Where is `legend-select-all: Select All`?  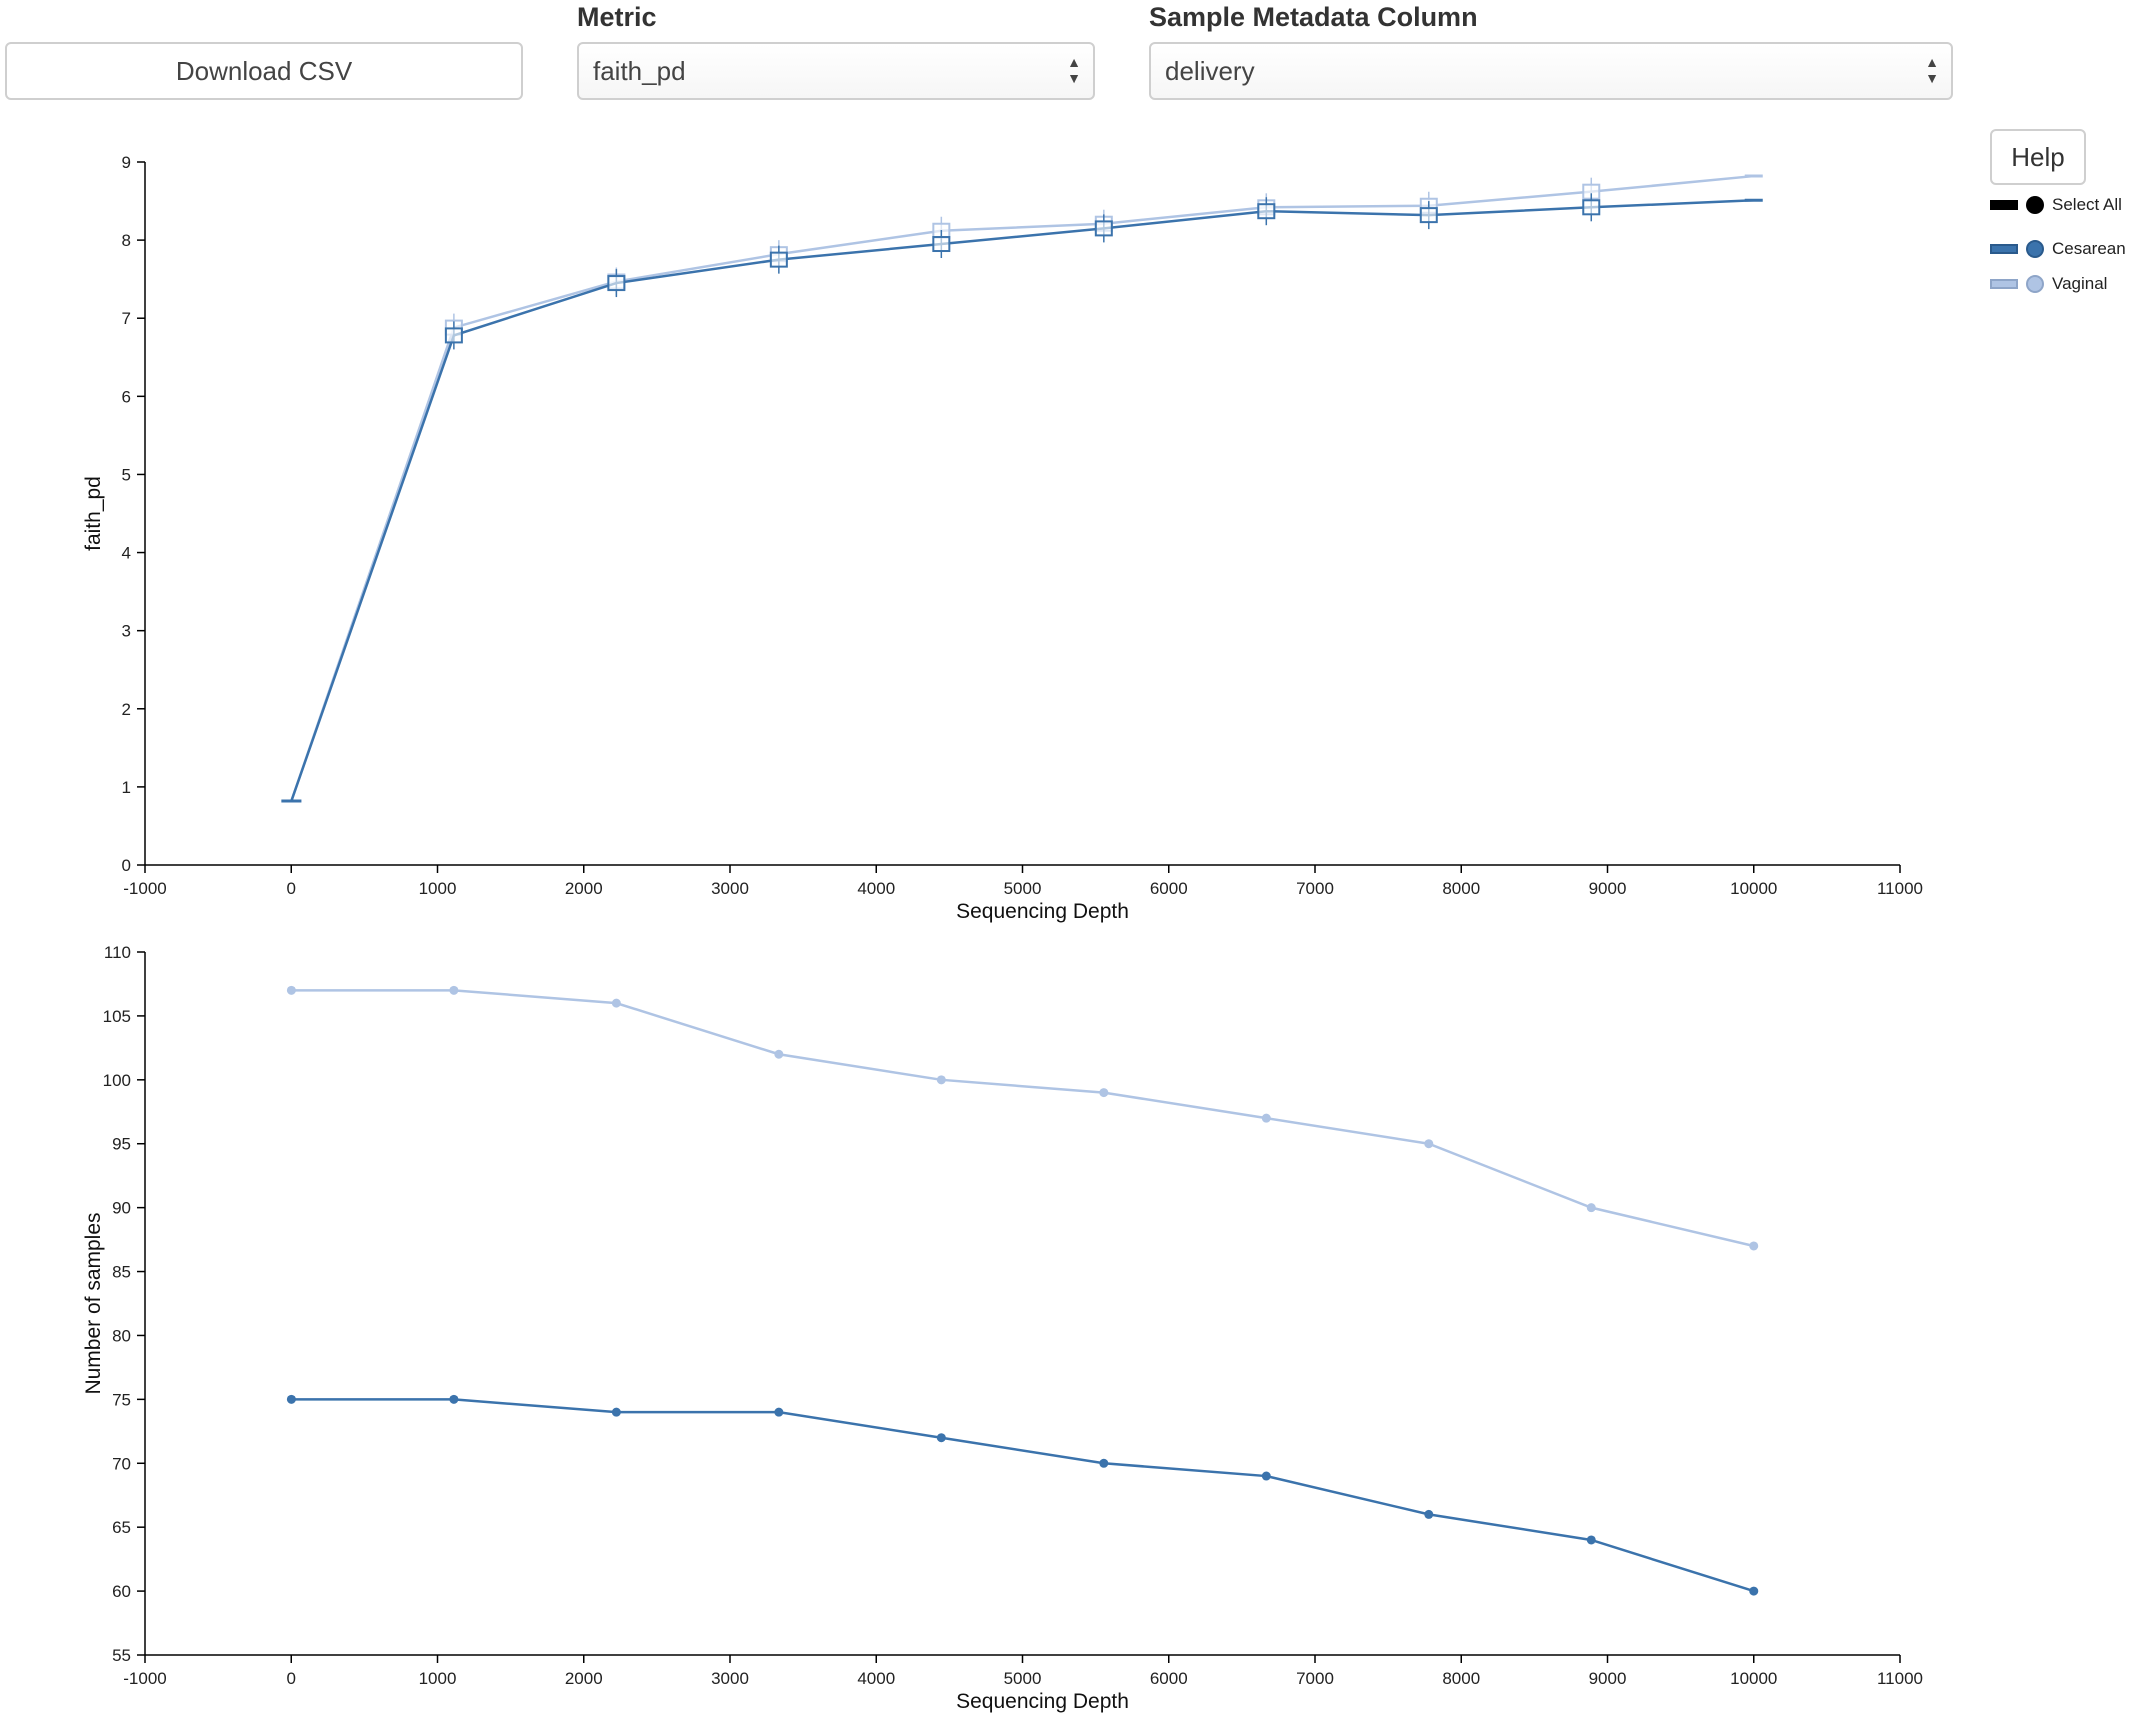 legend-select-all: Select All is located at coordinates (2056, 205).